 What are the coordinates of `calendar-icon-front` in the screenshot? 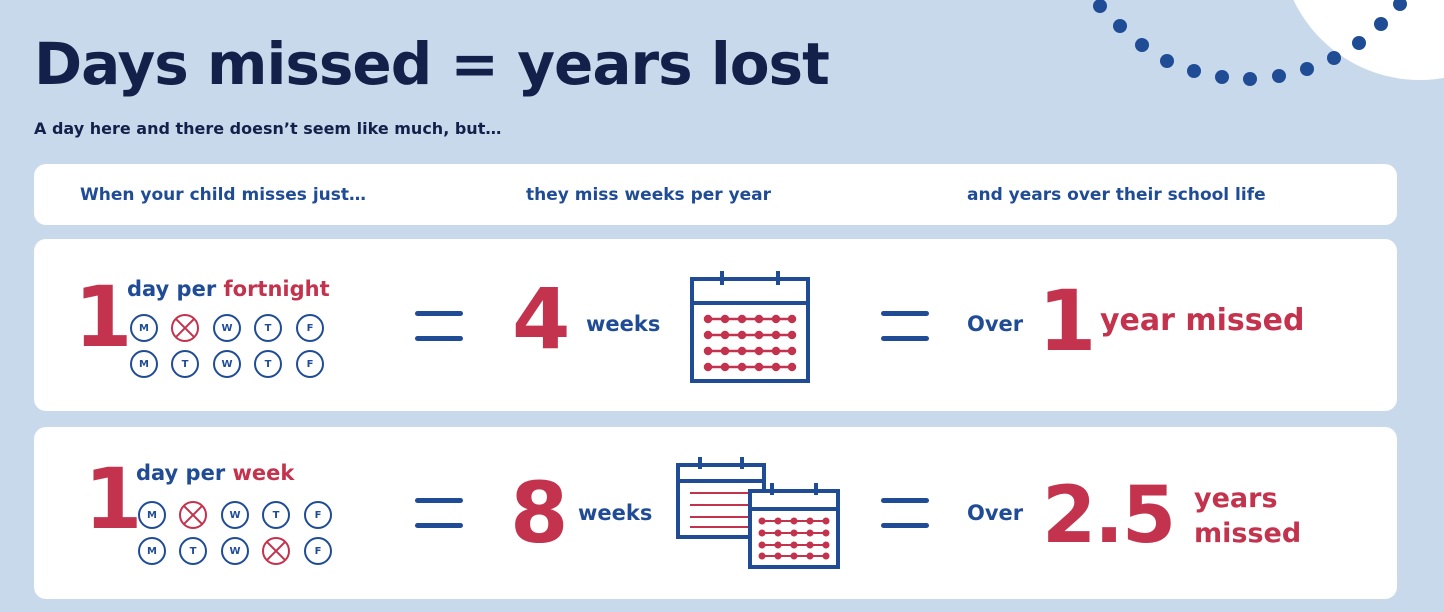 It's located at (794, 526).